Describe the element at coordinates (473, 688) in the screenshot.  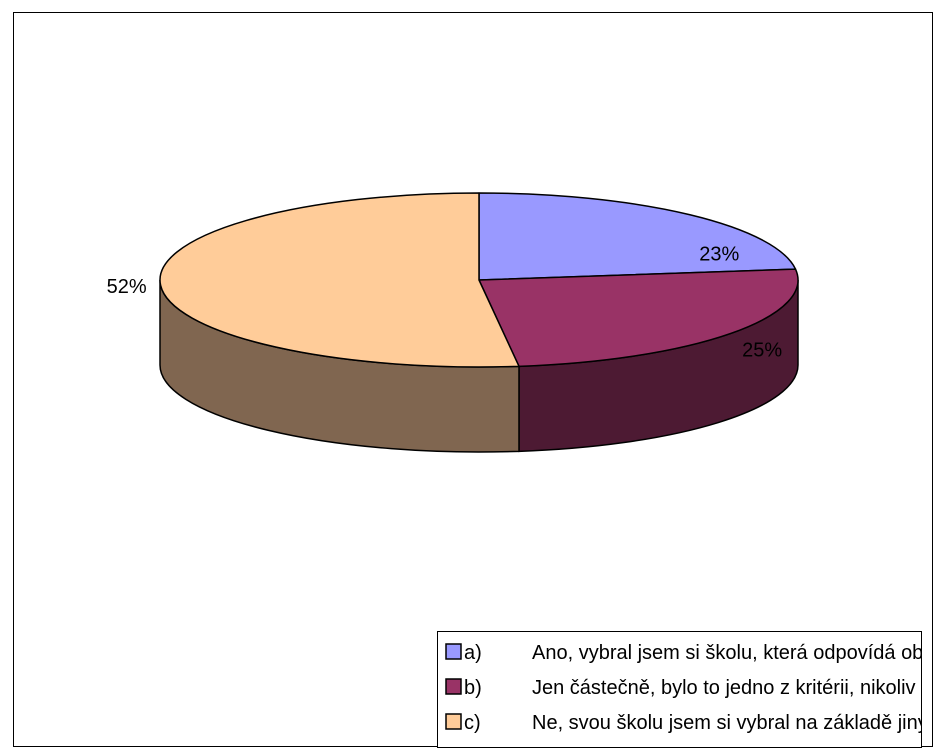
I see `legend-key-b: b)` at that location.